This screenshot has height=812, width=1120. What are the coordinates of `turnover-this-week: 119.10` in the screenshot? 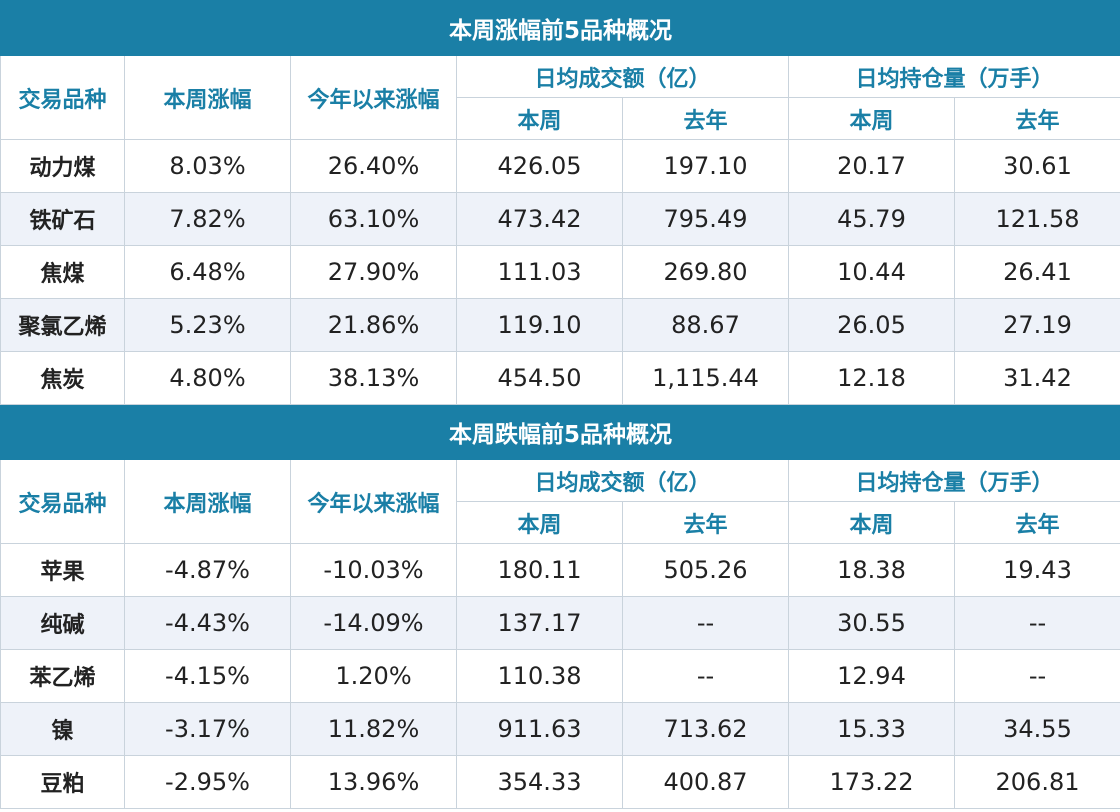 It's located at (539, 325).